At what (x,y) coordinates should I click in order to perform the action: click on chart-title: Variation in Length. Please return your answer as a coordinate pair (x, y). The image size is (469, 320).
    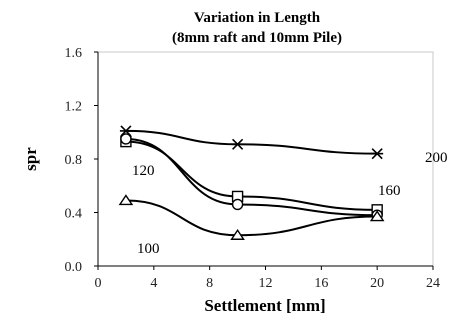
    Looking at the image, I should click on (257, 18).